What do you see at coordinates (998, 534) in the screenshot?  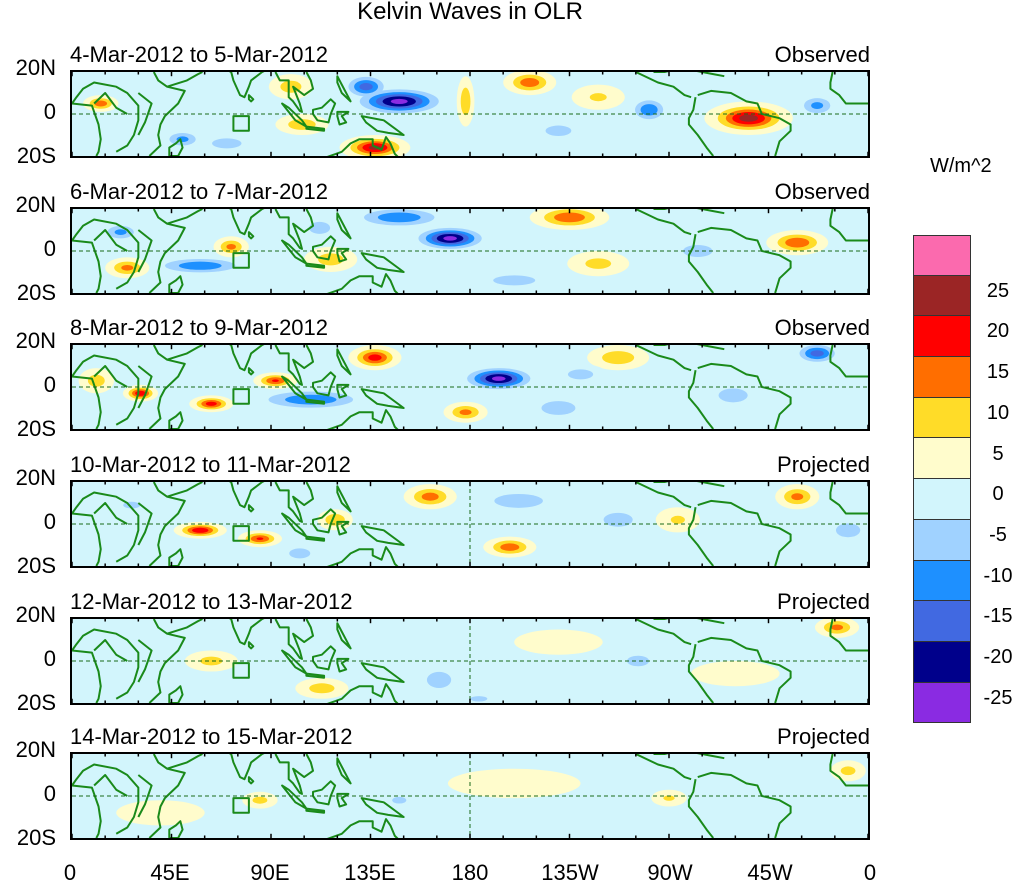 I see `colorbar-label: -5` at bounding box center [998, 534].